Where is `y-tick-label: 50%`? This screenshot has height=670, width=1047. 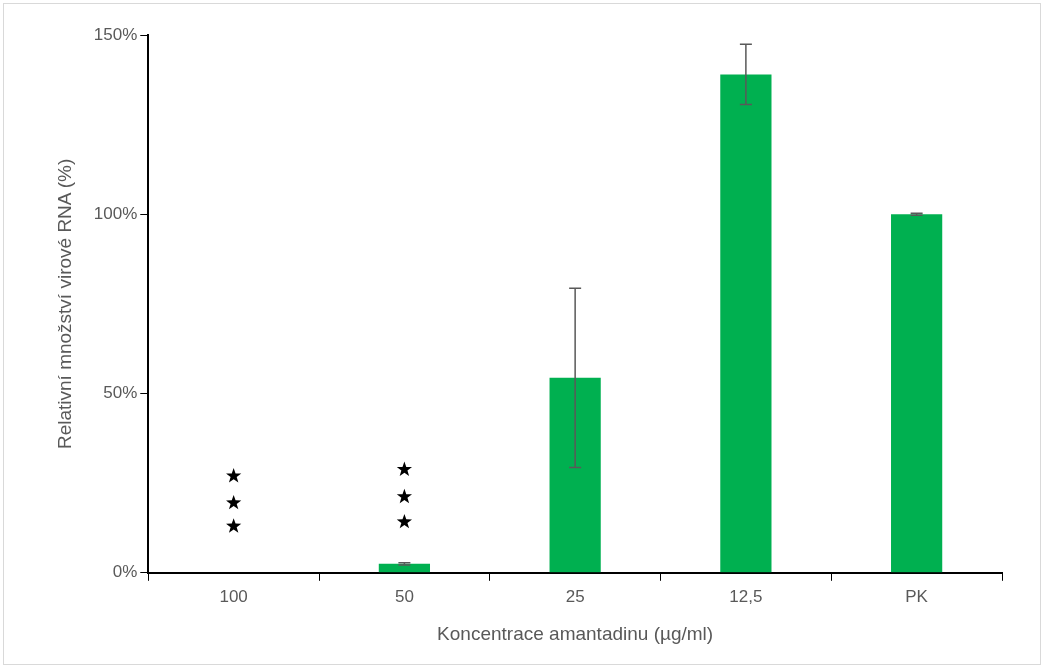
y-tick-label: 50% is located at coordinates (120, 393).